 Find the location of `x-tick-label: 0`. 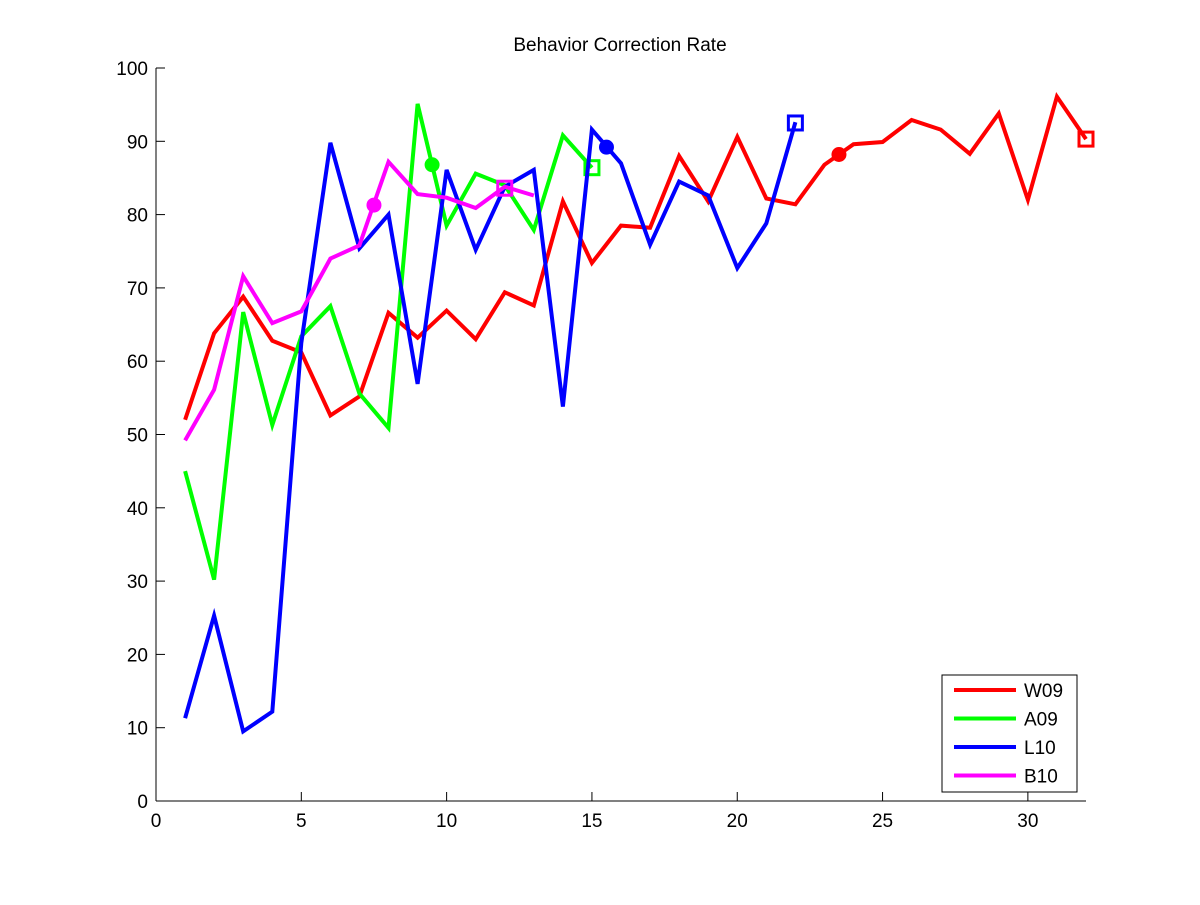

x-tick-label: 0 is located at coordinates (156, 821).